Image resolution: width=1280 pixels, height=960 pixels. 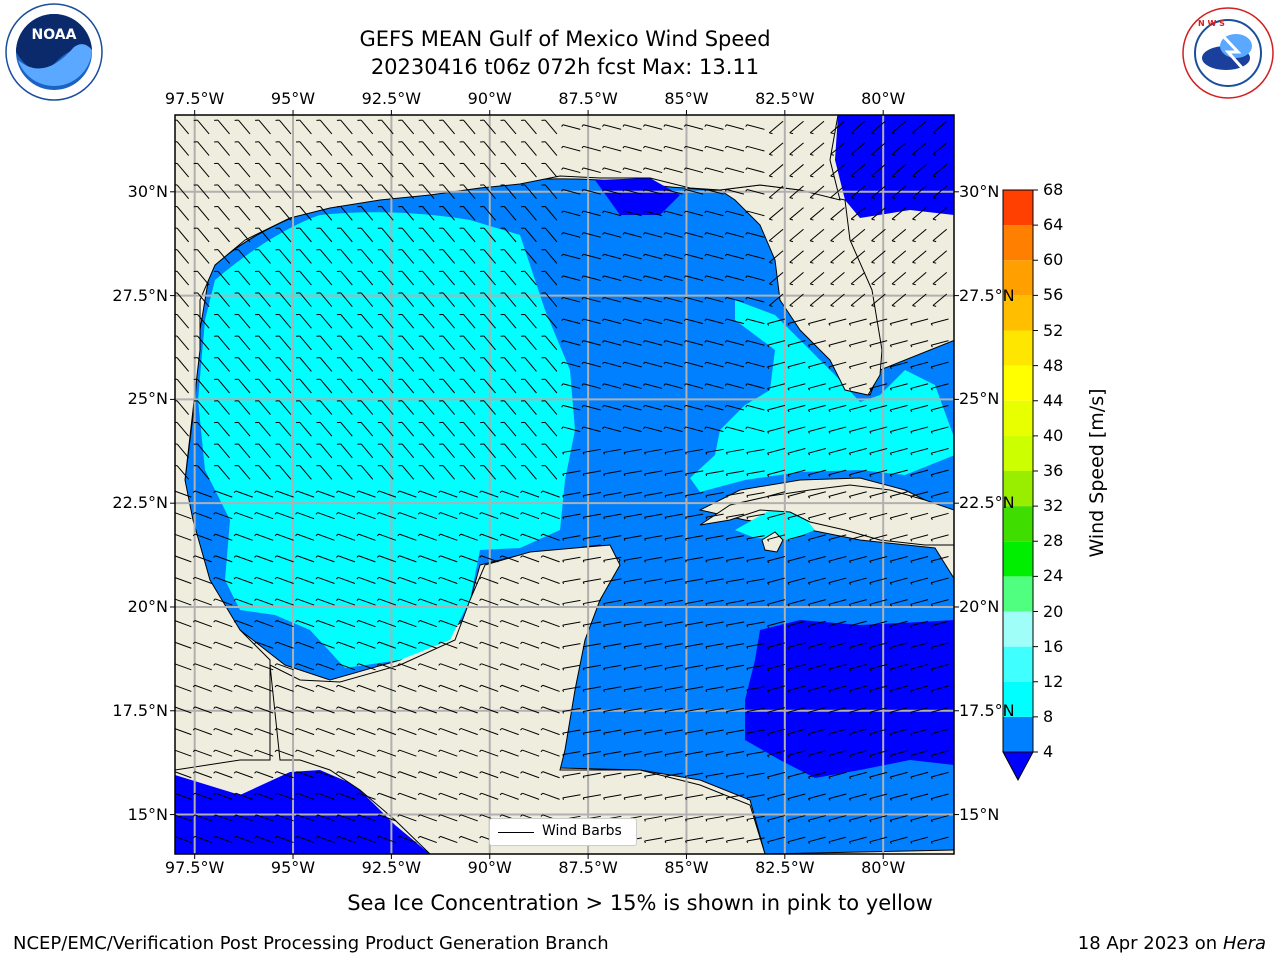 What do you see at coordinates (391, 98) in the screenshot?
I see `x-tick-label: 92.5°W` at bounding box center [391, 98].